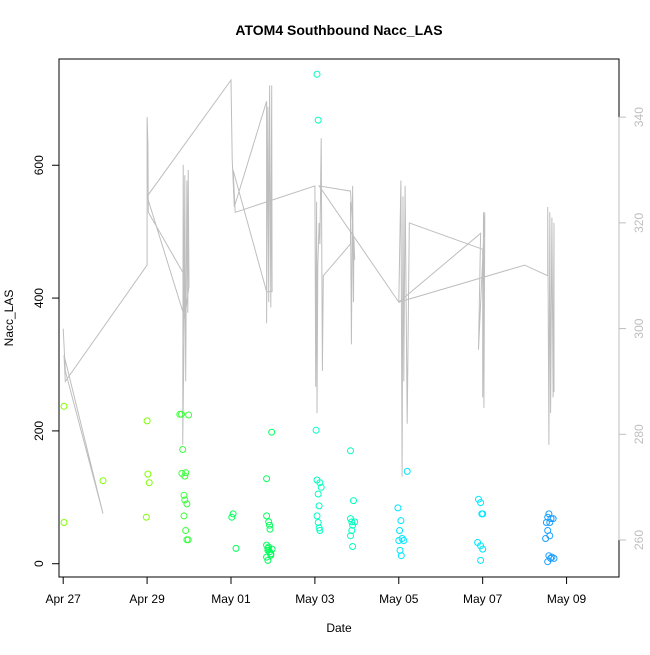 This screenshot has height=655, width=650. Describe the element at coordinates (315, 599) in the screenshot. I see `x-tick-label: May 03` at that location.